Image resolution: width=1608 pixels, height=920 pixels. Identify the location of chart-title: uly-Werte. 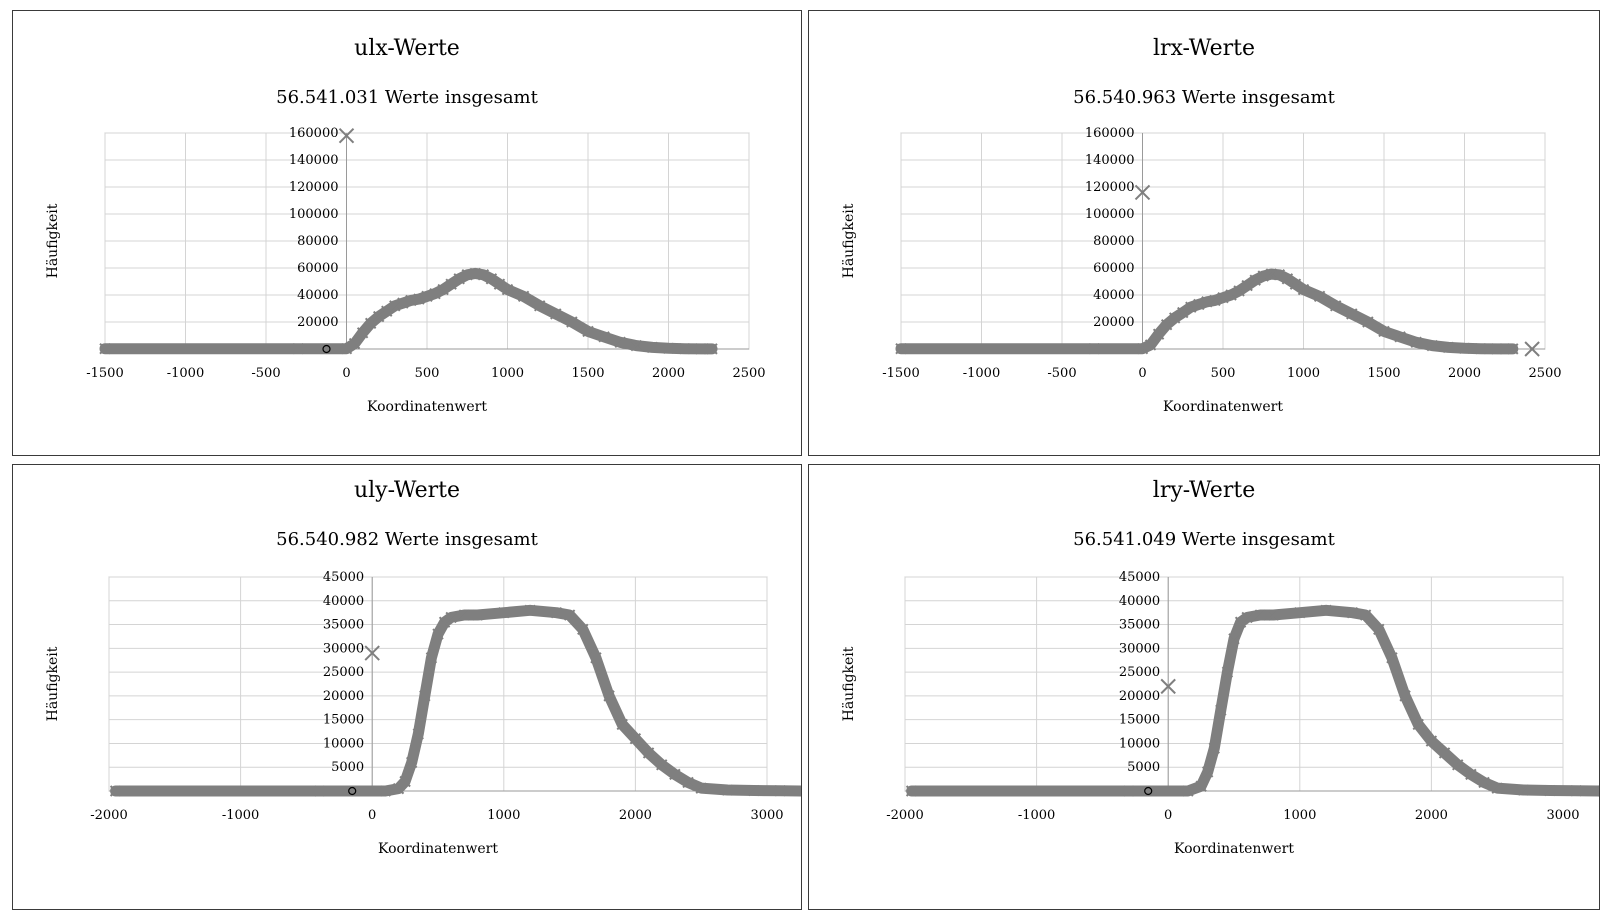
(407, 490).